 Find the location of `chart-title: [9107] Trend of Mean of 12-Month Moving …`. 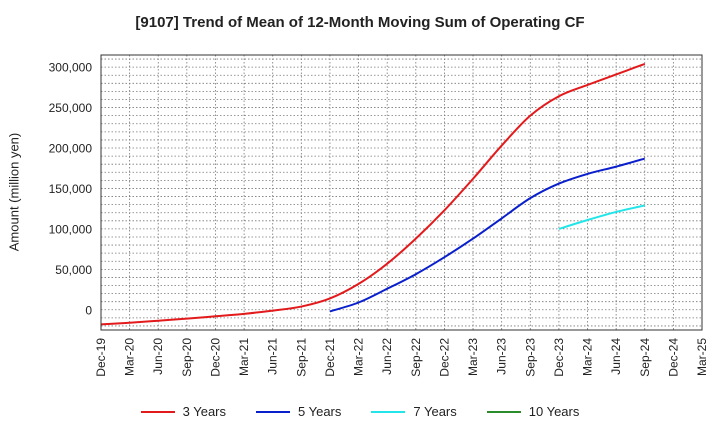

chart-title: [9107] Trend of Mean of 12-Month Moving … is located at coordinates (360, 22).